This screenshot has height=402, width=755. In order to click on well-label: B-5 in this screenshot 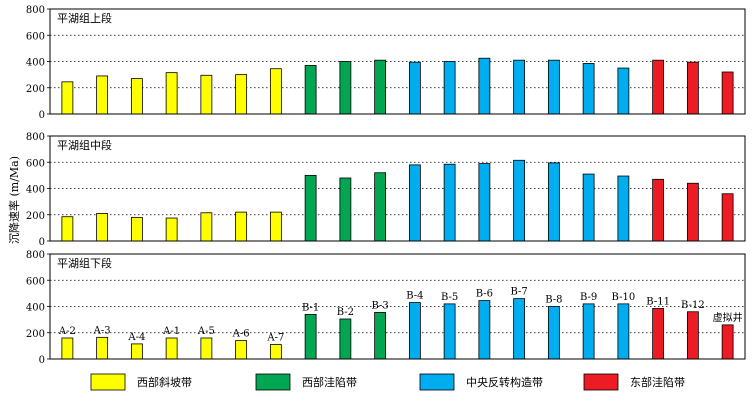, I will do `click(449, 297)`.